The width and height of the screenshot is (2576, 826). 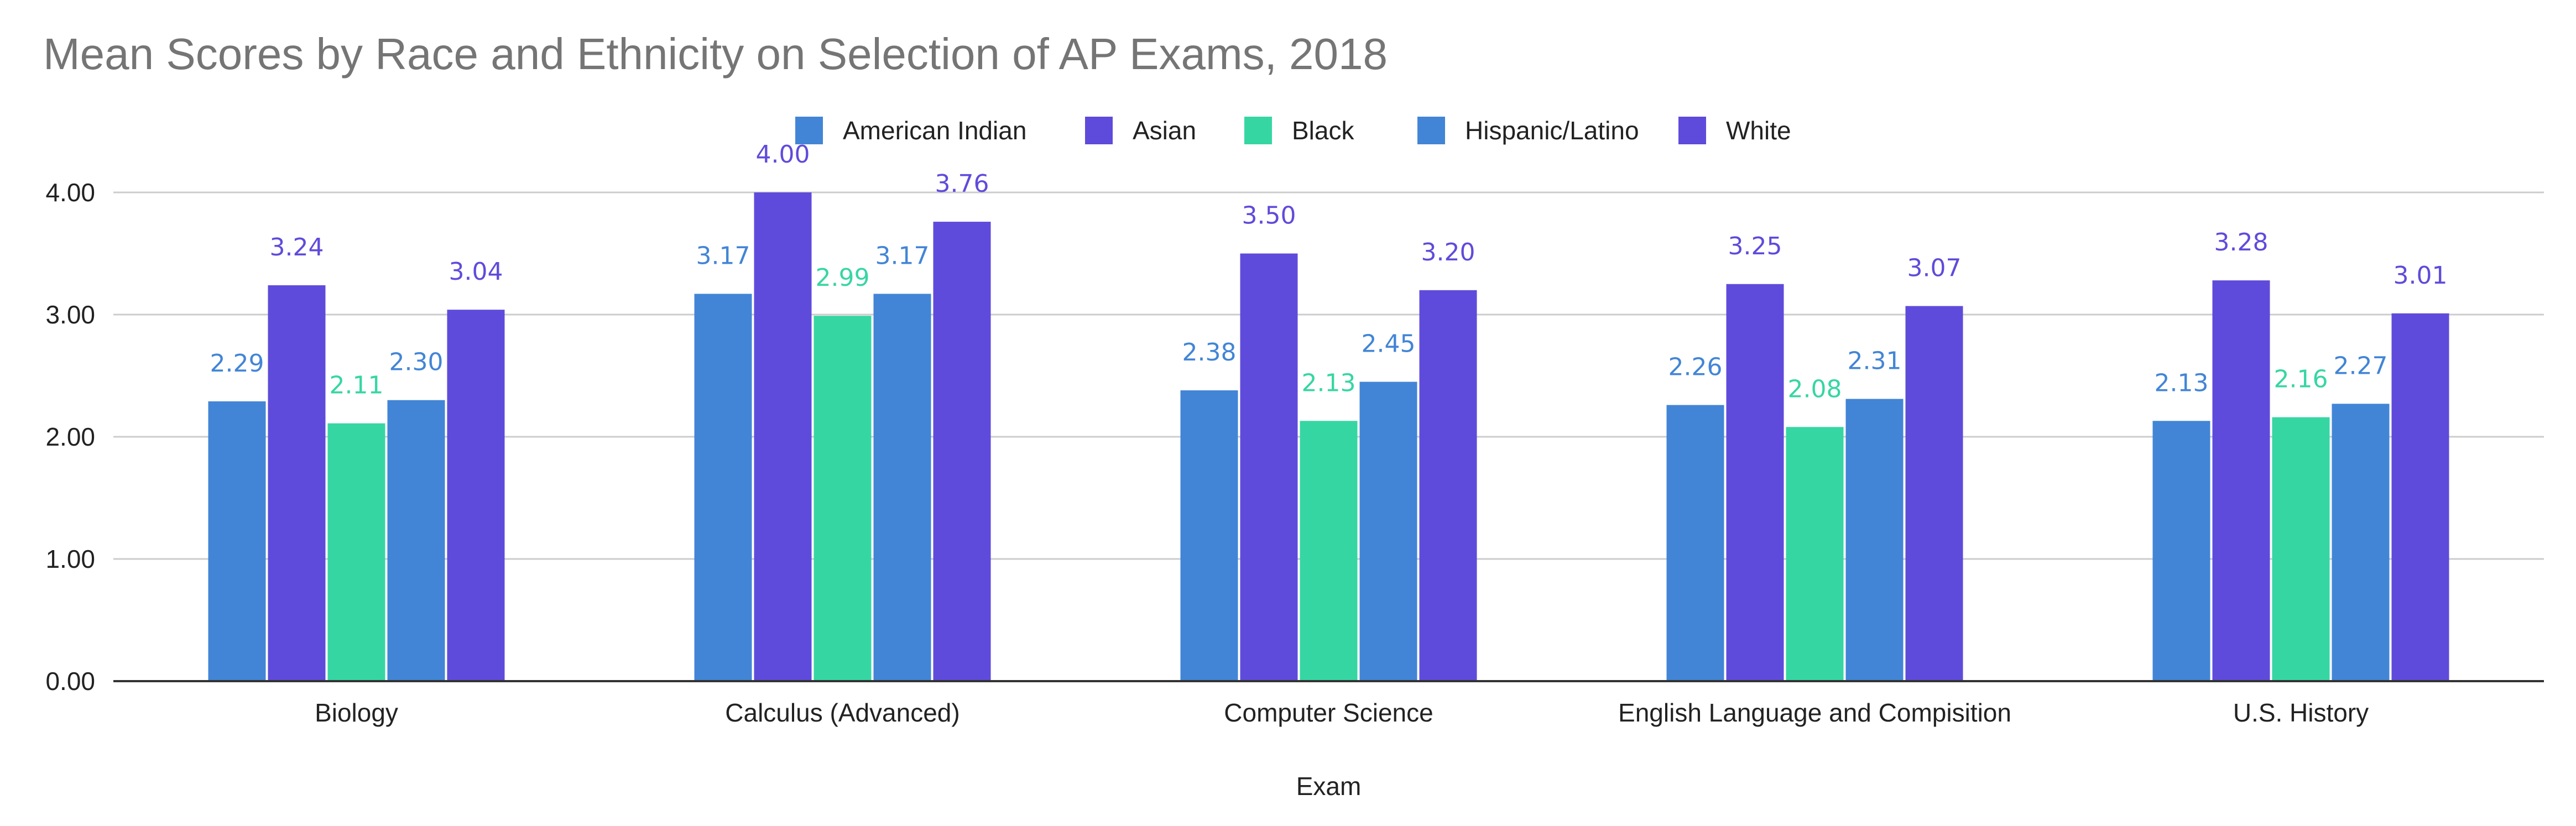 What do you see at coordinates (357, 386) in the screenshot?
I see `data-label: 2.11` at bounding box center [357, 386].